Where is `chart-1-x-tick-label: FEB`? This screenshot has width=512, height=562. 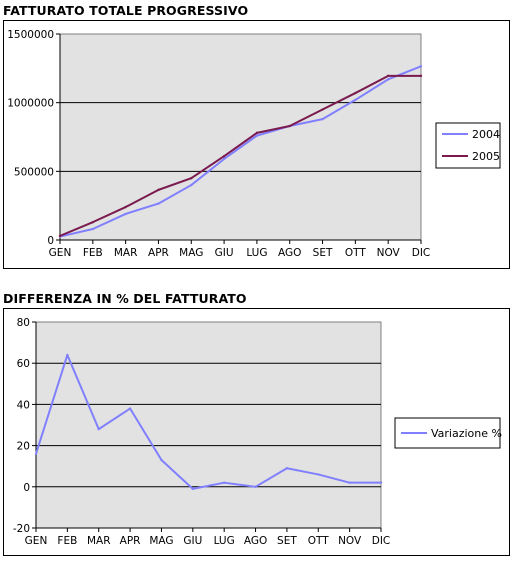 chart-1-x-tick-label: FEB is located at coordinates (93, 253).